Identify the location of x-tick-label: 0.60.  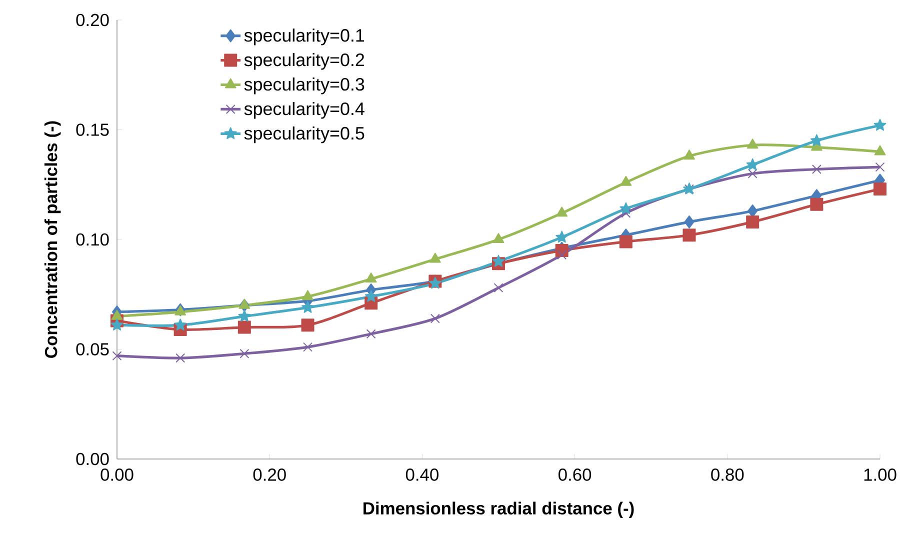
(575, 474).